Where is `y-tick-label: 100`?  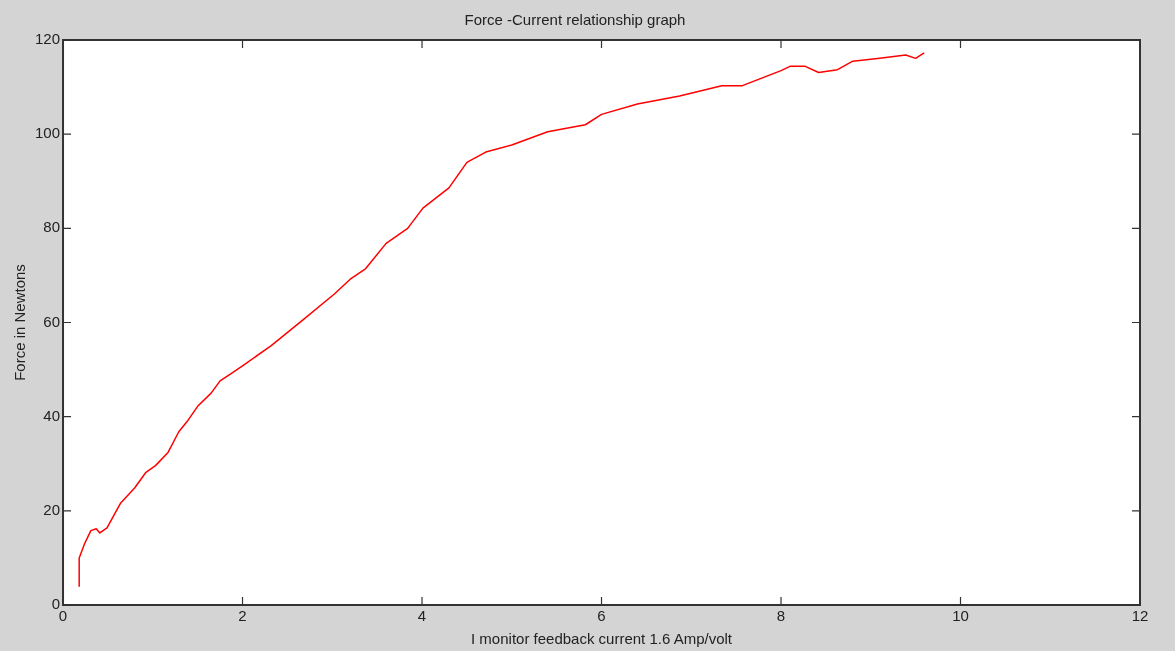
y-tick-label: 100 is located at coordinates (48, 133).